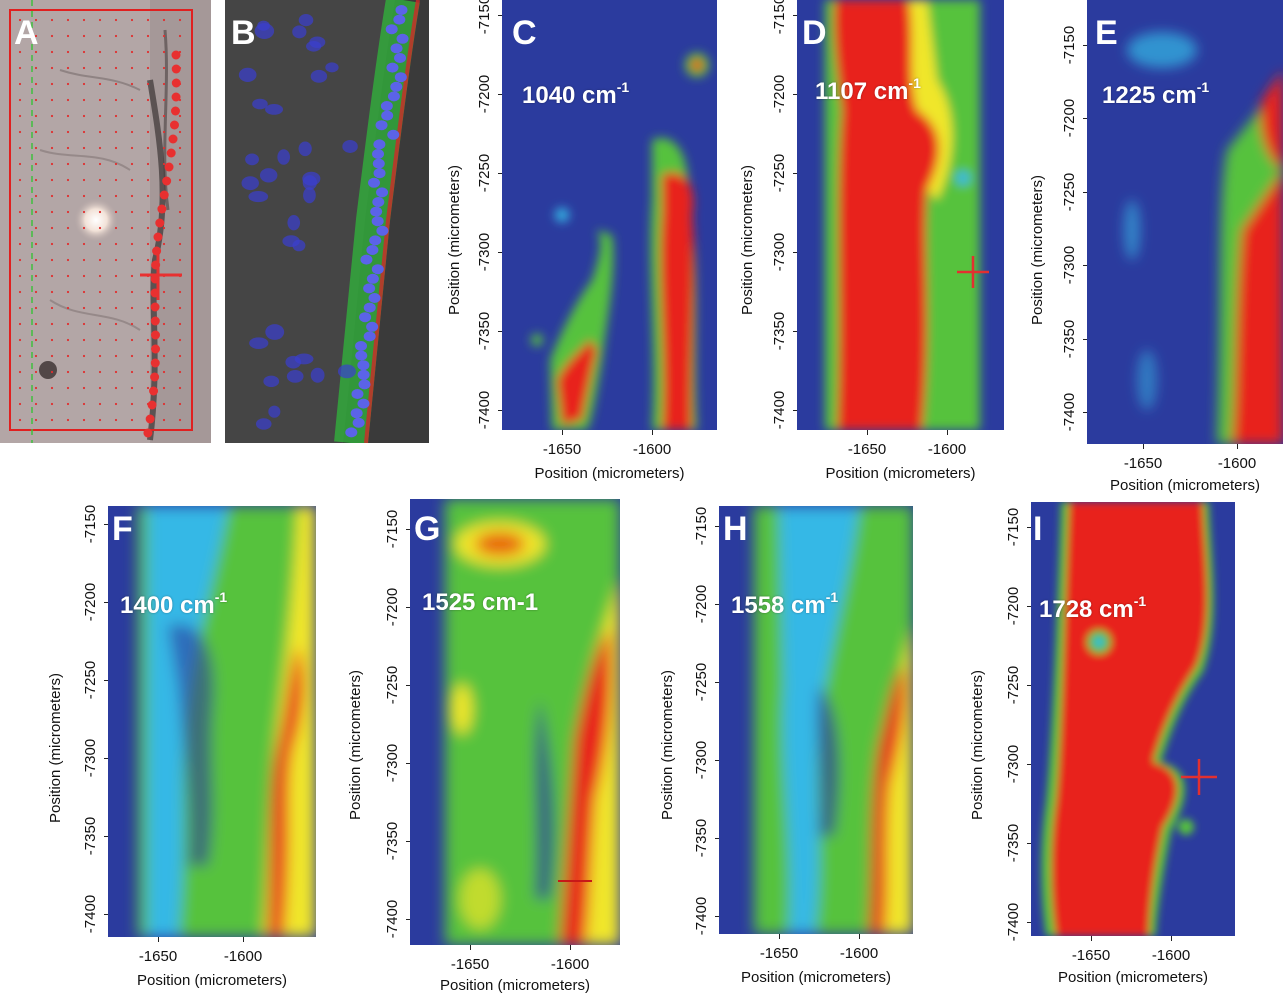  What do you see at coordinates (515, 985) in the screenshot?
I see `xlabel-g: Position (micrometers)` at bounding box center [515, 985].